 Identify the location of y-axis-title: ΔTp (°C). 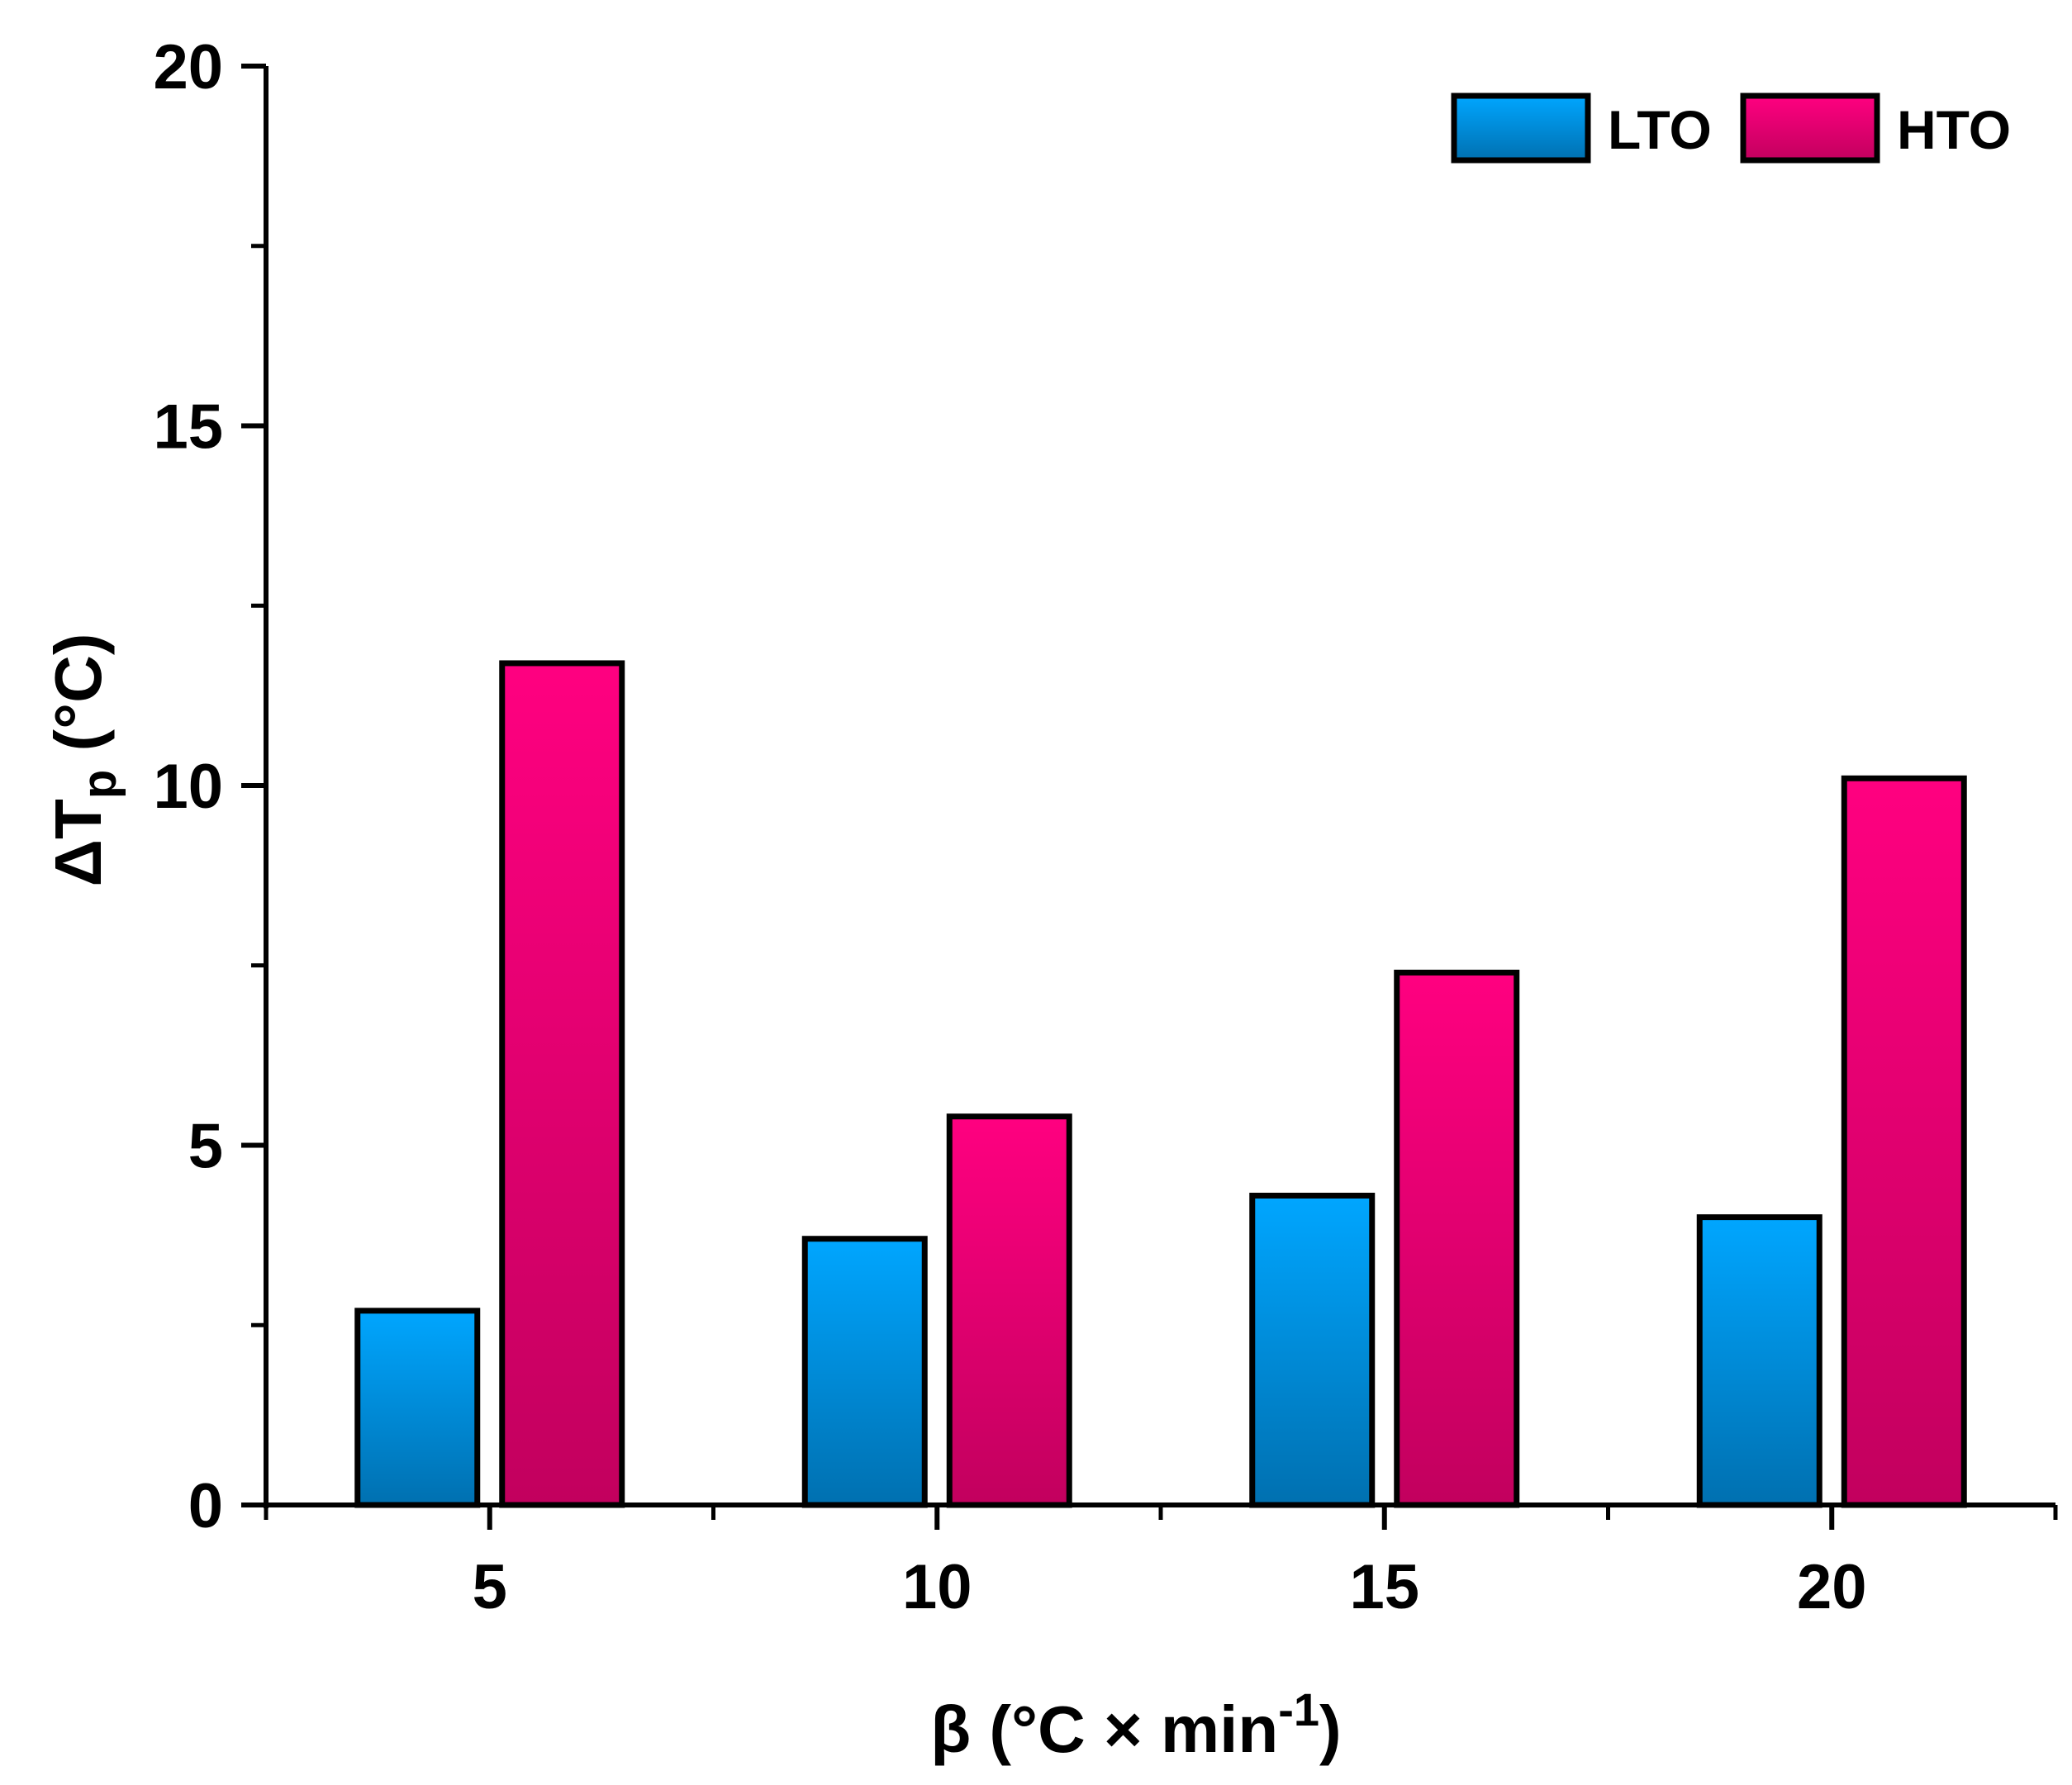
(83, 759).